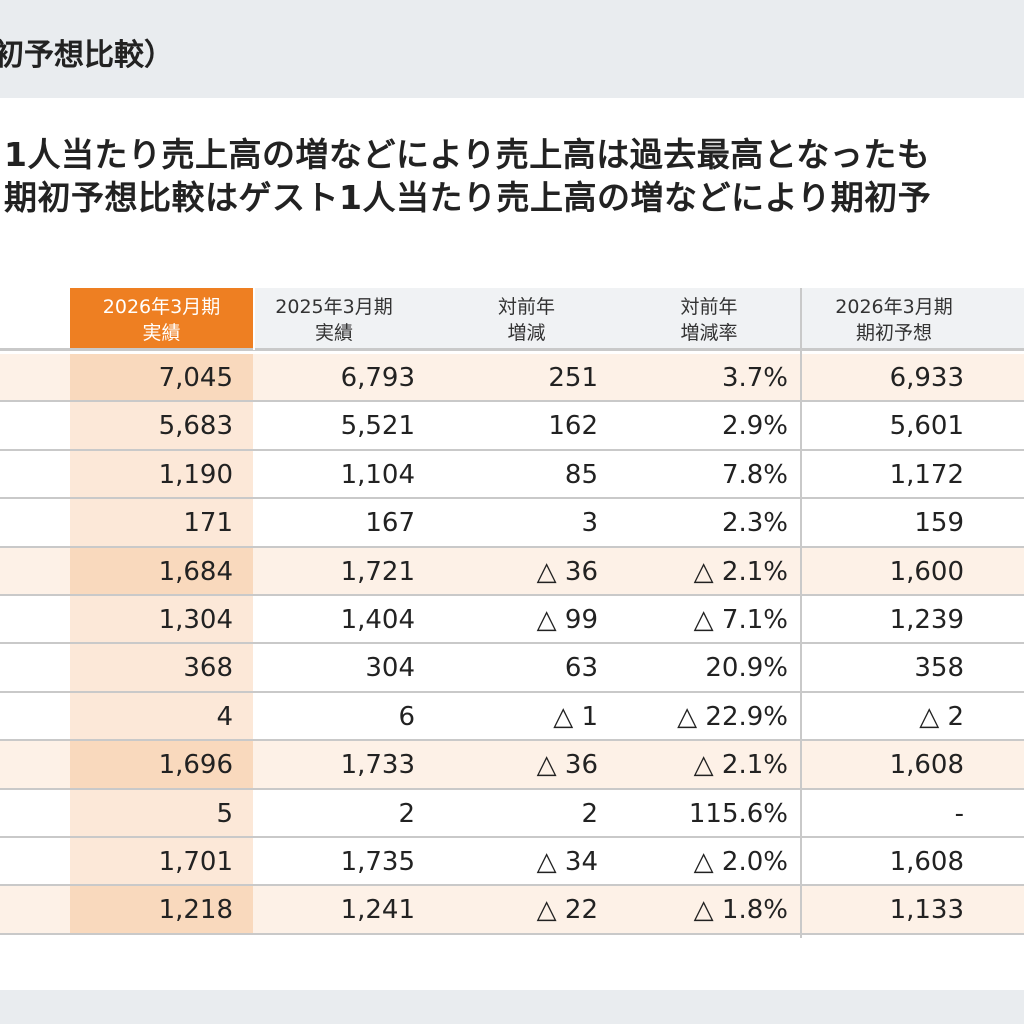 The width and height of the screenshot is (1024, 1024). What do you see at coordinates (377, 378) in the screenshot?
I see `table-cell: 6,793` at bounding box center [377, 378].